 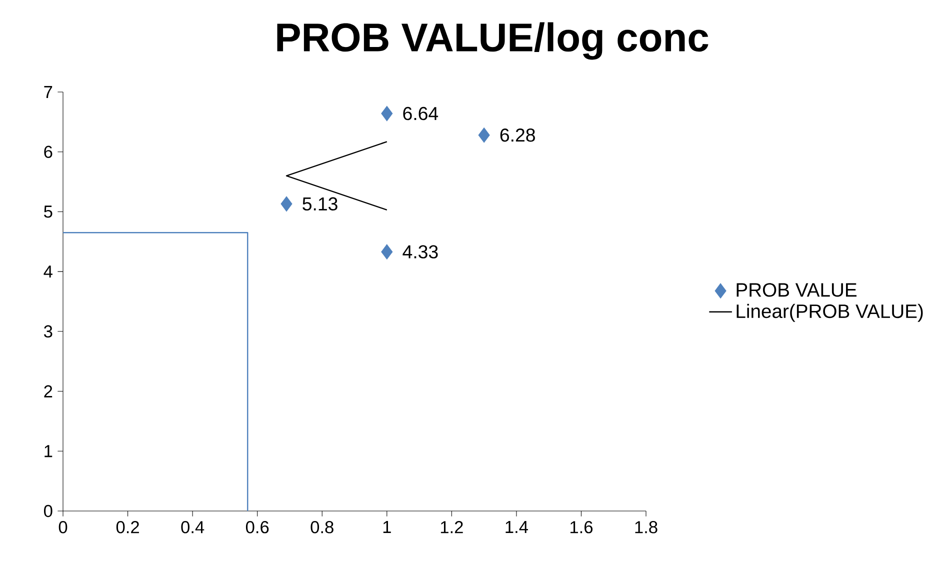 I want to click on x-tick-label: 1.2, so click(x=451, y=527).